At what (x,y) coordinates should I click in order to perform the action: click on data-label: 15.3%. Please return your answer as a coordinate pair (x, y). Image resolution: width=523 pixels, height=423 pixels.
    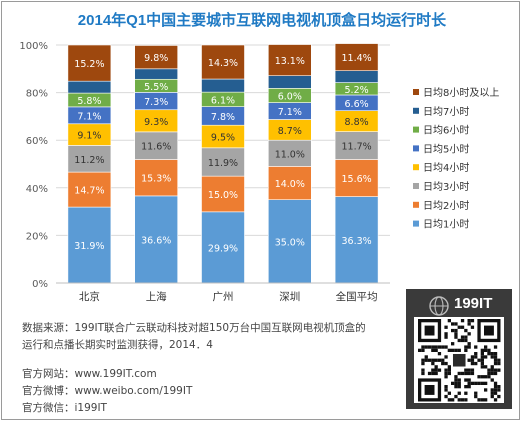
    Looking at the image, I should click on (156, 179).